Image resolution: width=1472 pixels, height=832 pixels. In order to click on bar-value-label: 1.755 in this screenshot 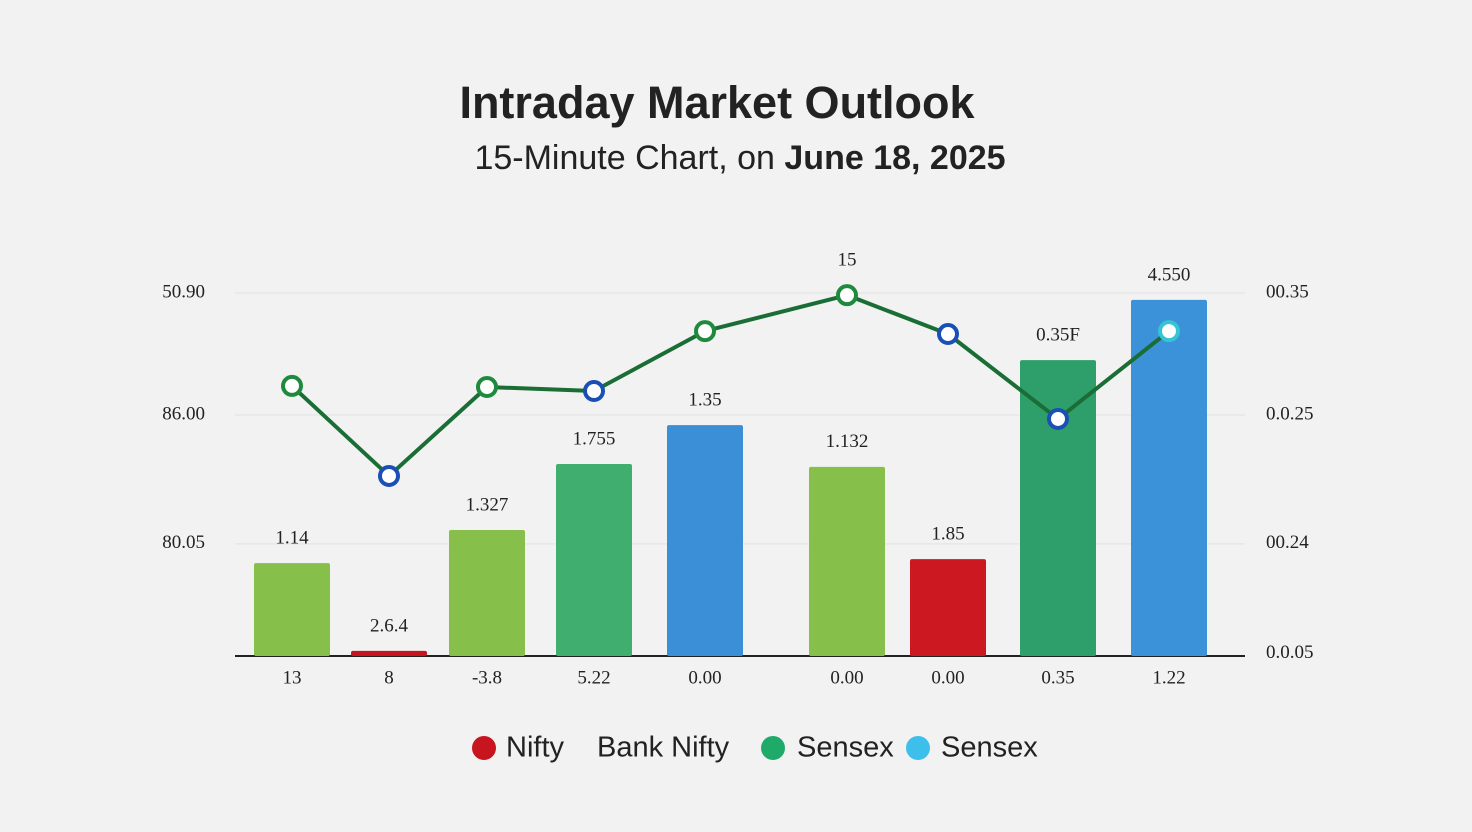, I will do `click(594, 438)`.